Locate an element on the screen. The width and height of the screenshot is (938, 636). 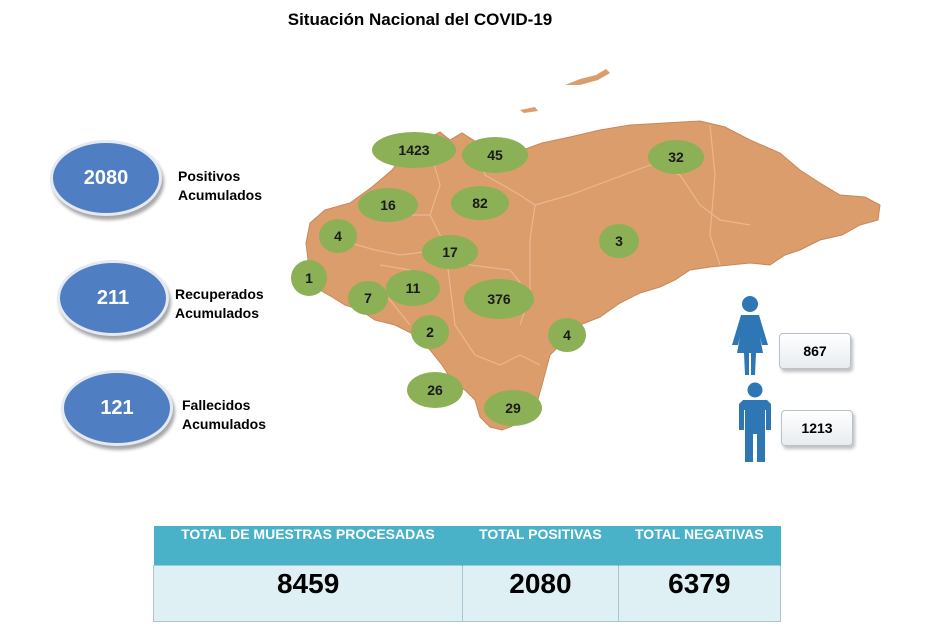
label-11: 11 is located at coordinates (413, 288).